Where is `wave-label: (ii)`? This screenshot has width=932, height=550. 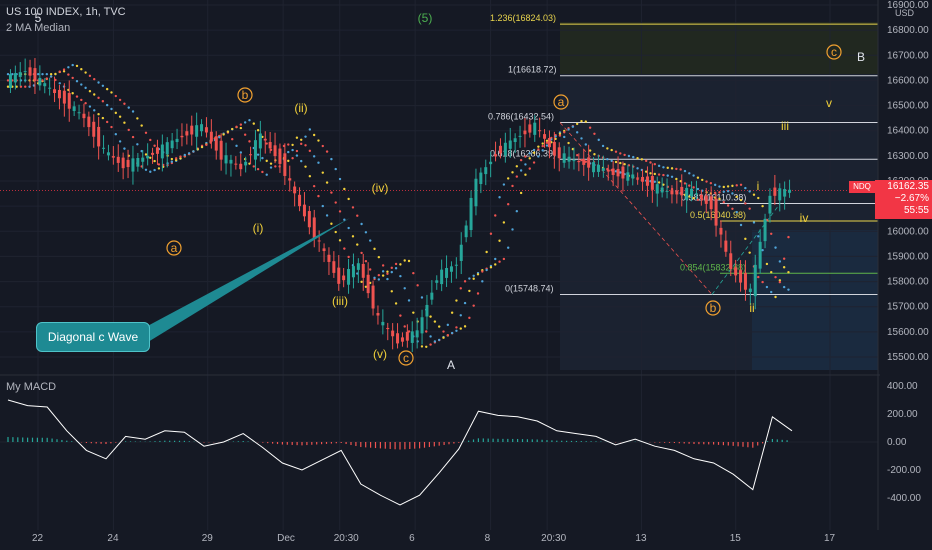 wave-label: (ii) is located at coordinates (300, 108).